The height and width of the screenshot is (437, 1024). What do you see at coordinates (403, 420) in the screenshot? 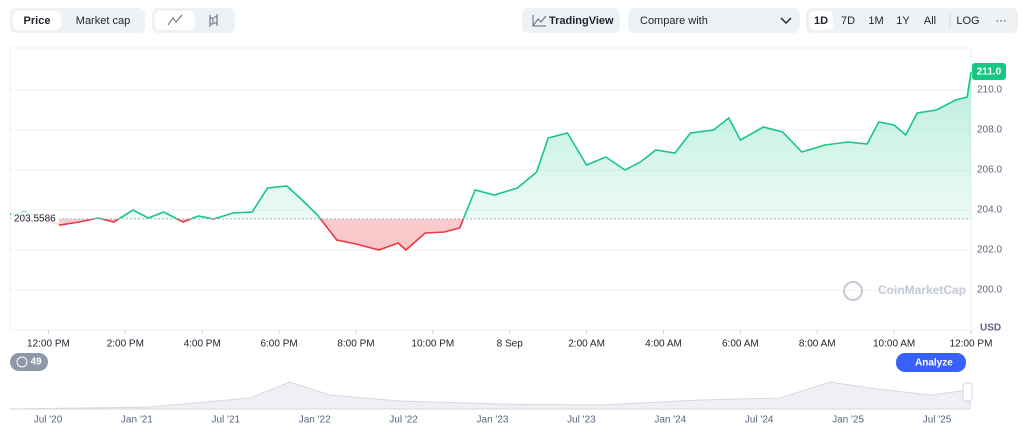
I see `navigator-label: Jul '22` at bounding box center [403, 420].